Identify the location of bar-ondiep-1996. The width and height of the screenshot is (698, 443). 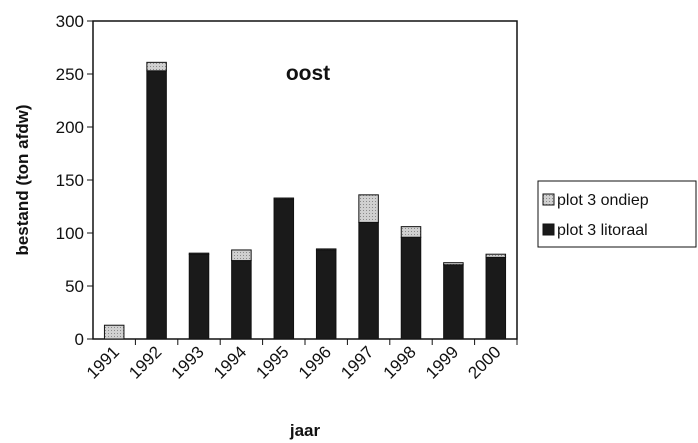
(326, 249).